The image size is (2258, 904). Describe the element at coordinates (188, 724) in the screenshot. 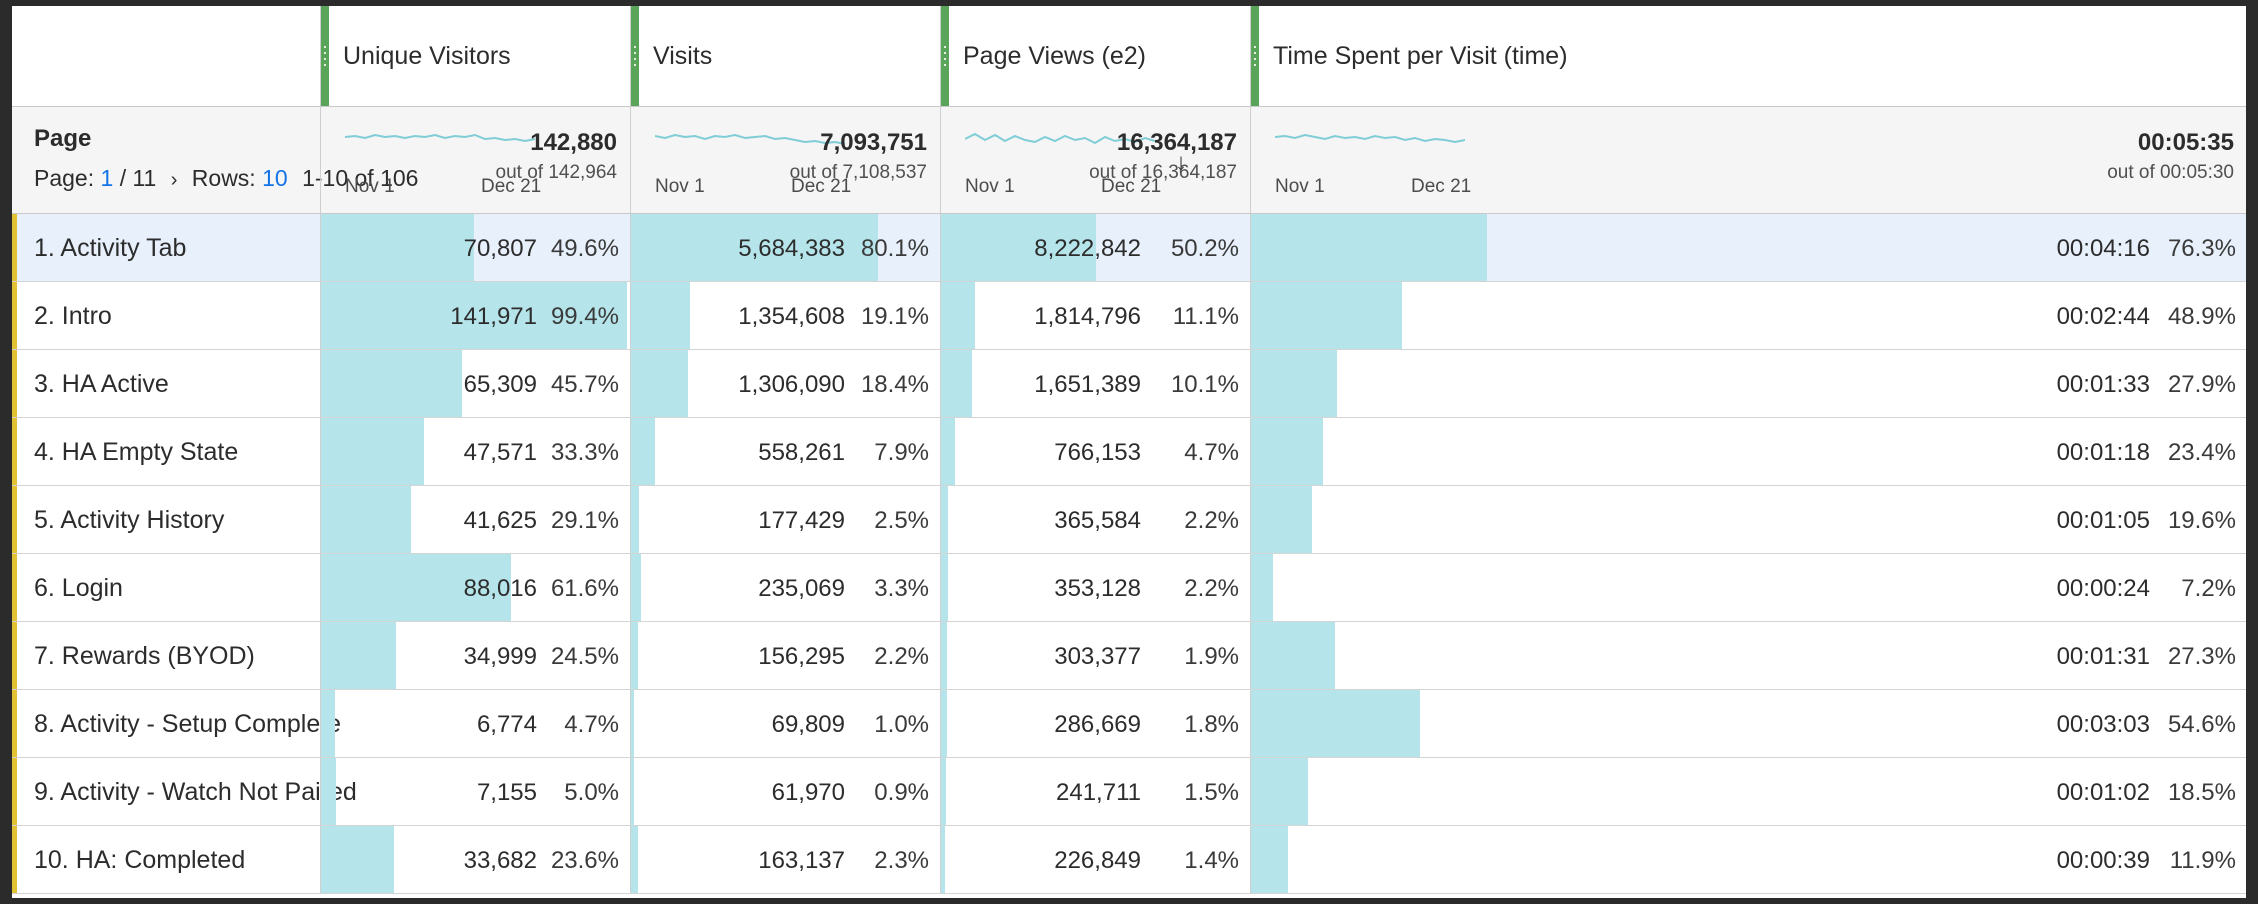

I see `row-label: 8. Activity - Setup Complete` at that location.